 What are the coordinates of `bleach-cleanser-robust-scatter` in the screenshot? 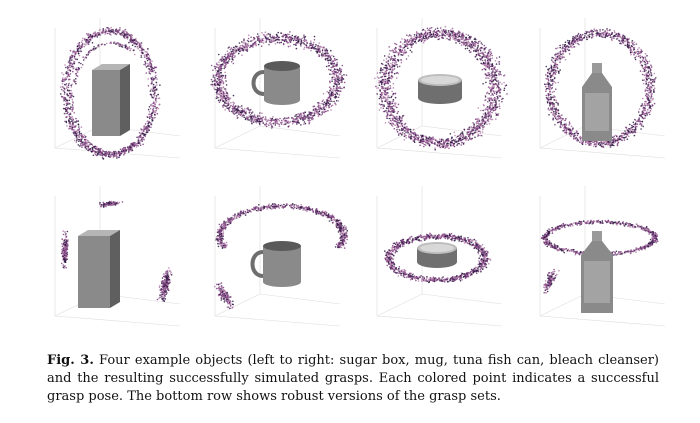 It's located at (602, 256).